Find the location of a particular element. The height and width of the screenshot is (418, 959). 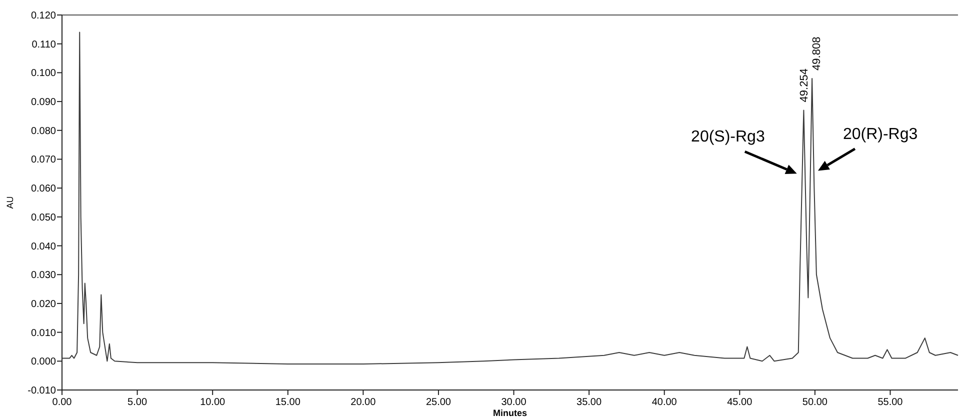

x-tick-label: 45.00 is located at coordinates (740, 402).